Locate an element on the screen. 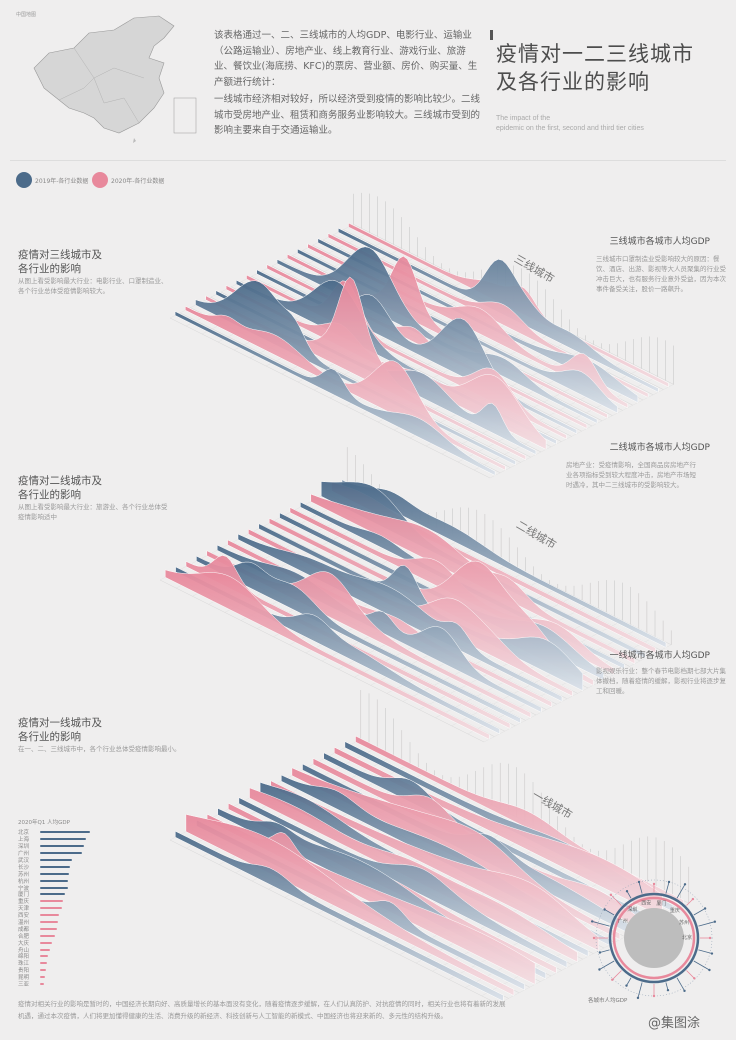 This screenshot has width=736, height=1040. south-sea-inset is located at coordinates (185, 115).